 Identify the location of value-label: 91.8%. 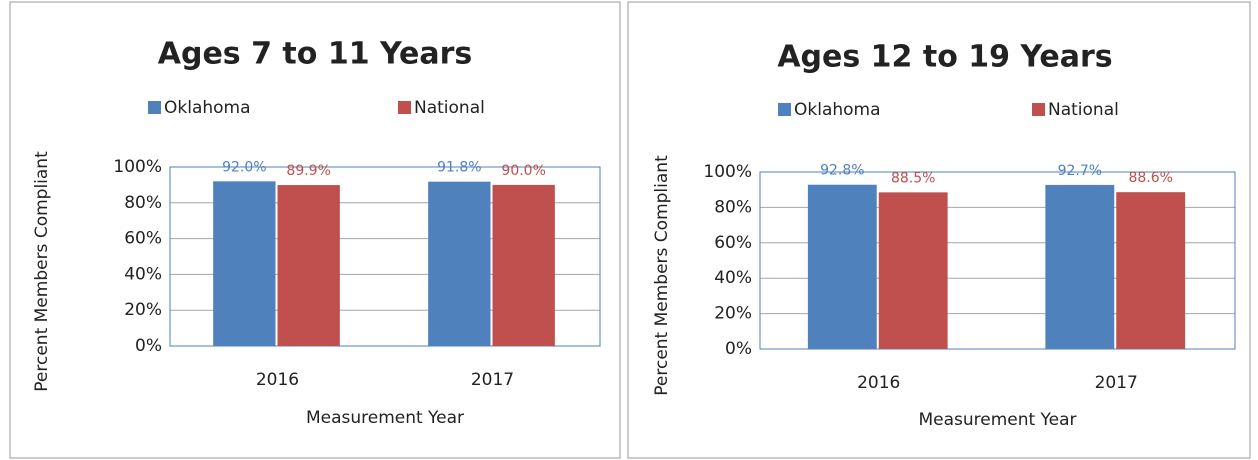
(459, 168).